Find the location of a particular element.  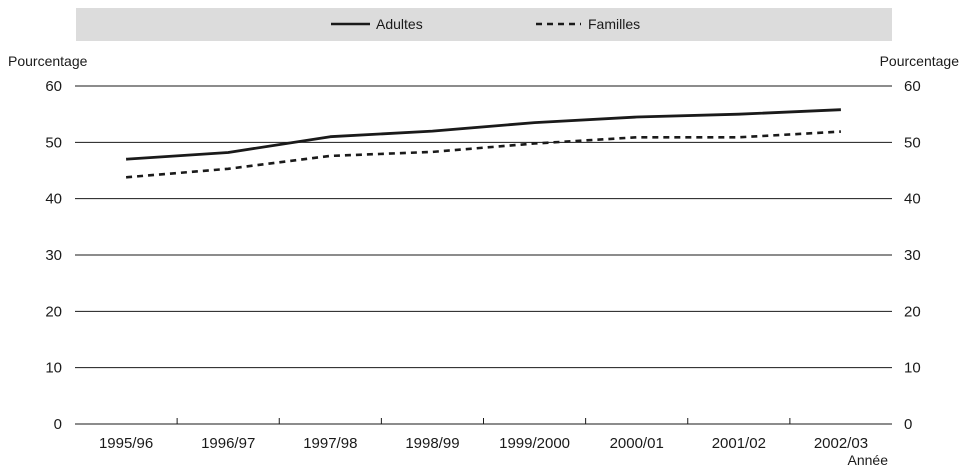

y-tick-label-right: 30 is located at coordinates (912, 255).